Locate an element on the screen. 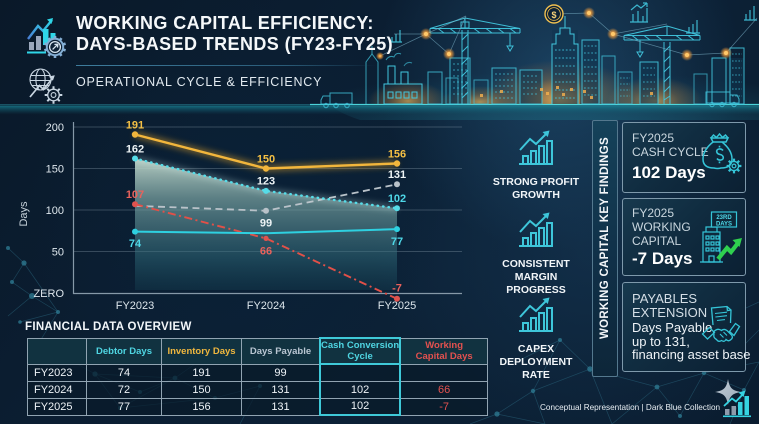 The image size is (759, 424). svg-text: FY2025 is located at coordinates (397, 306).